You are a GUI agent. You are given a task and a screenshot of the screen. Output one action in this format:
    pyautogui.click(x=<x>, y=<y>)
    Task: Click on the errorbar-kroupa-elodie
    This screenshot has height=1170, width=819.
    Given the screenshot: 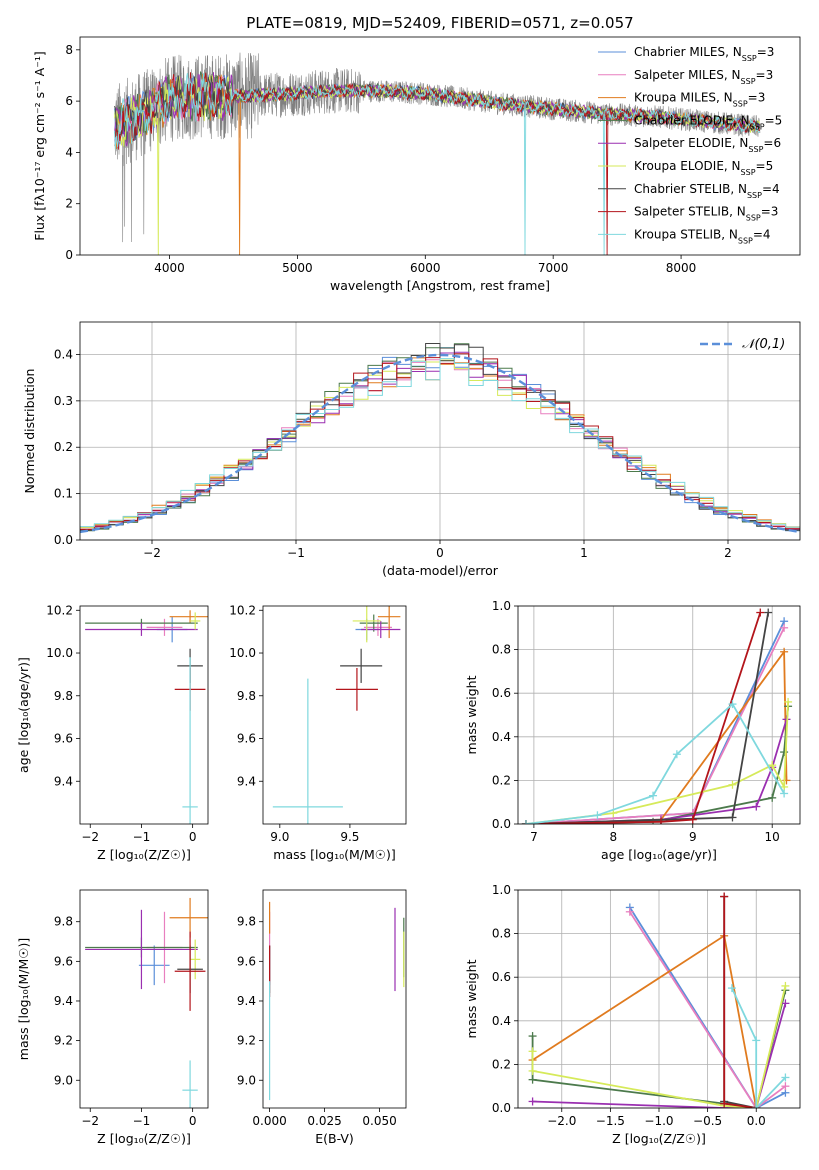 What is the action you would take?
    pyautogui.click(x=366, y=624)
    